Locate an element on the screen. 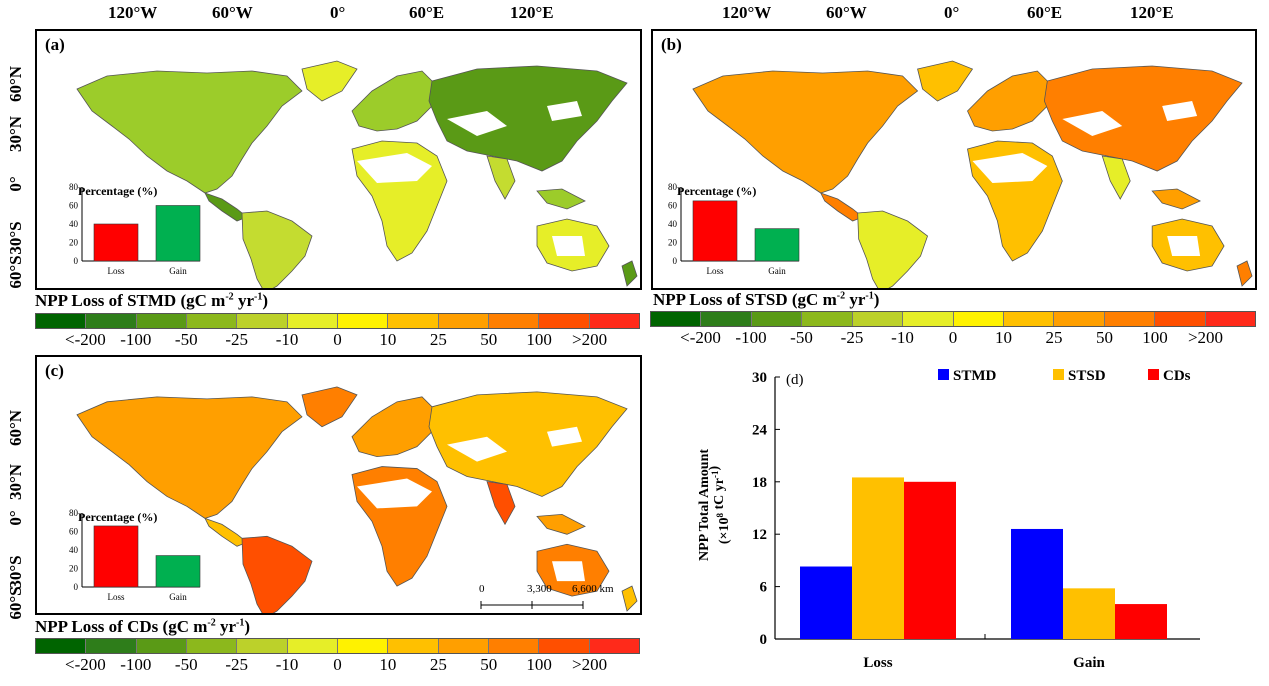  inset-ytick: 20 is located at coordinates (74, 569).